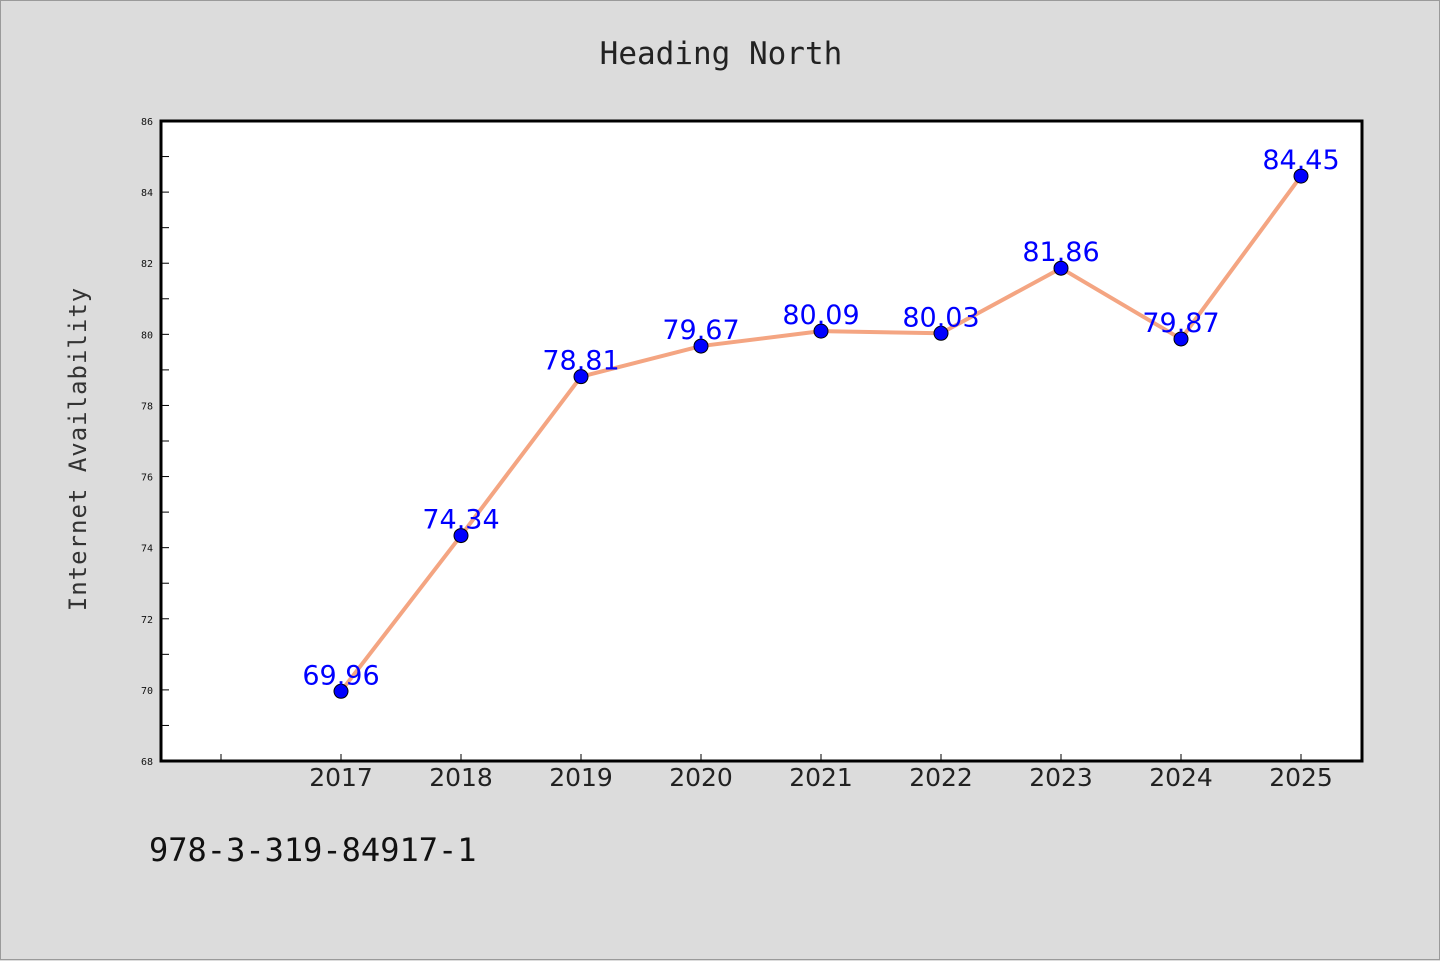 This screenshot has height=961, width=1440. Describe the element at coordinates (1060, 252) in the screenshot. I see `data-label: 81.86` at that location.